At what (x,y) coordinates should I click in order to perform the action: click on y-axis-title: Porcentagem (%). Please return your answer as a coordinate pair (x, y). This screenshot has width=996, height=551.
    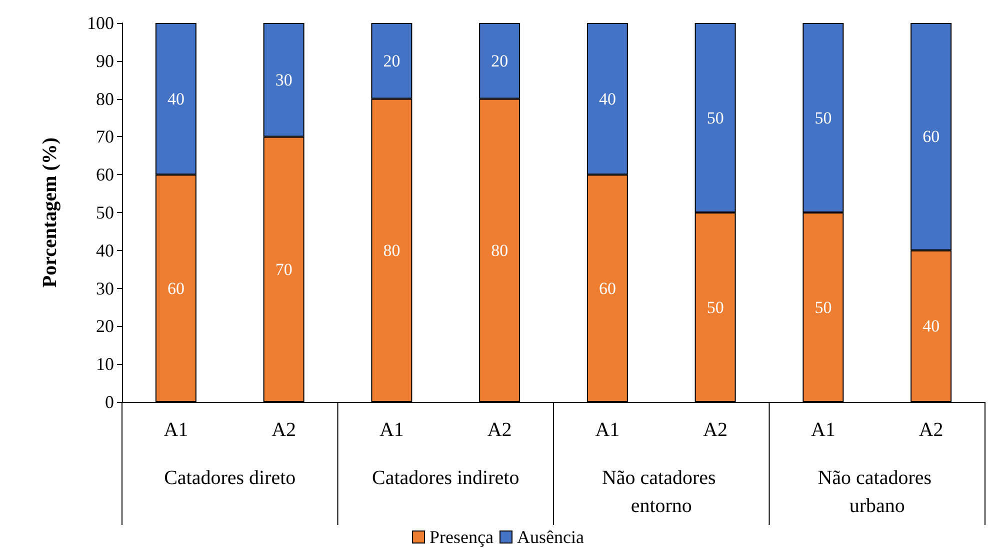
    Looking at the image, I should click on (50, 212).